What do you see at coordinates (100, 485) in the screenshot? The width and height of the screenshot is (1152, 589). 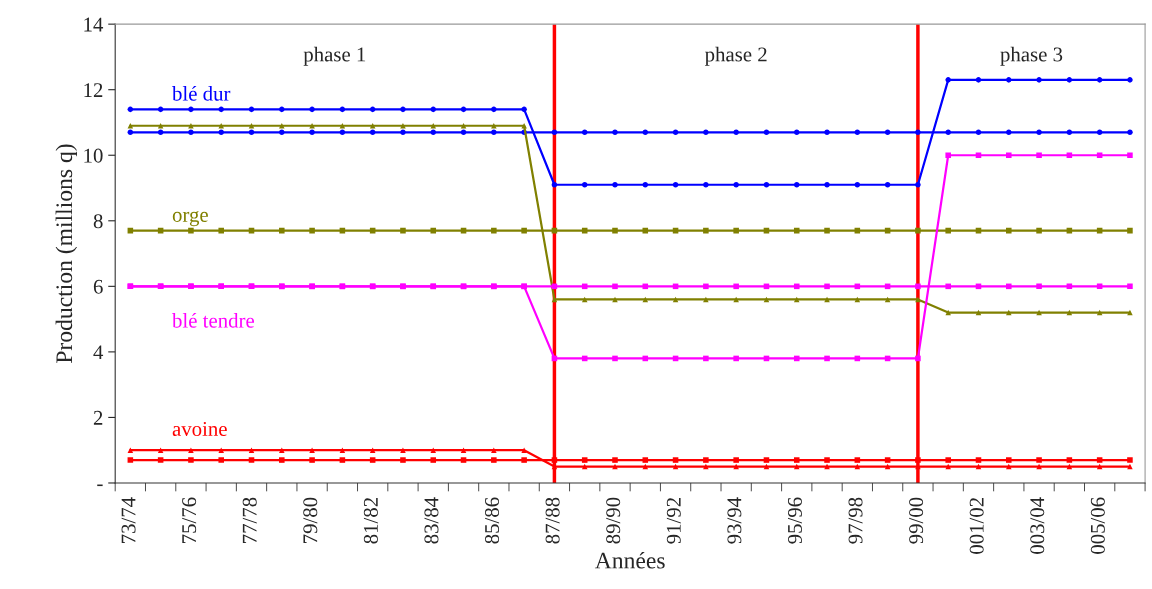 I see `y-tick-label: -` at bounding box center [100, 485].